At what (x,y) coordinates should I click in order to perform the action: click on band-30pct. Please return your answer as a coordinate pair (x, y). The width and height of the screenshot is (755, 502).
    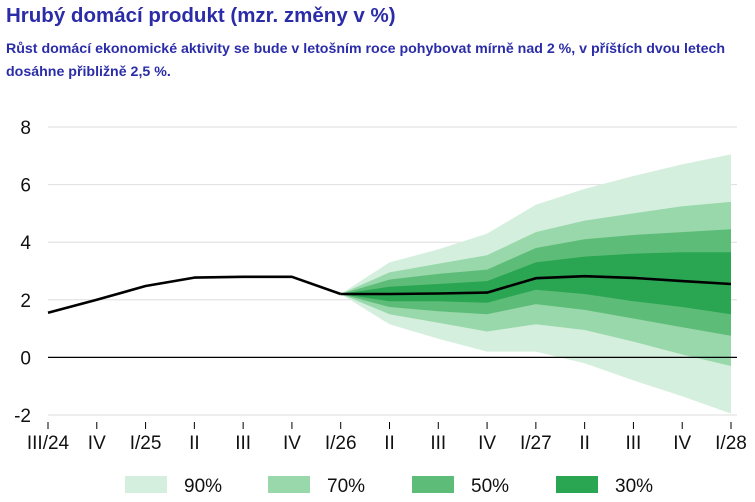
    Looking at the image, I should click on (535, 283).